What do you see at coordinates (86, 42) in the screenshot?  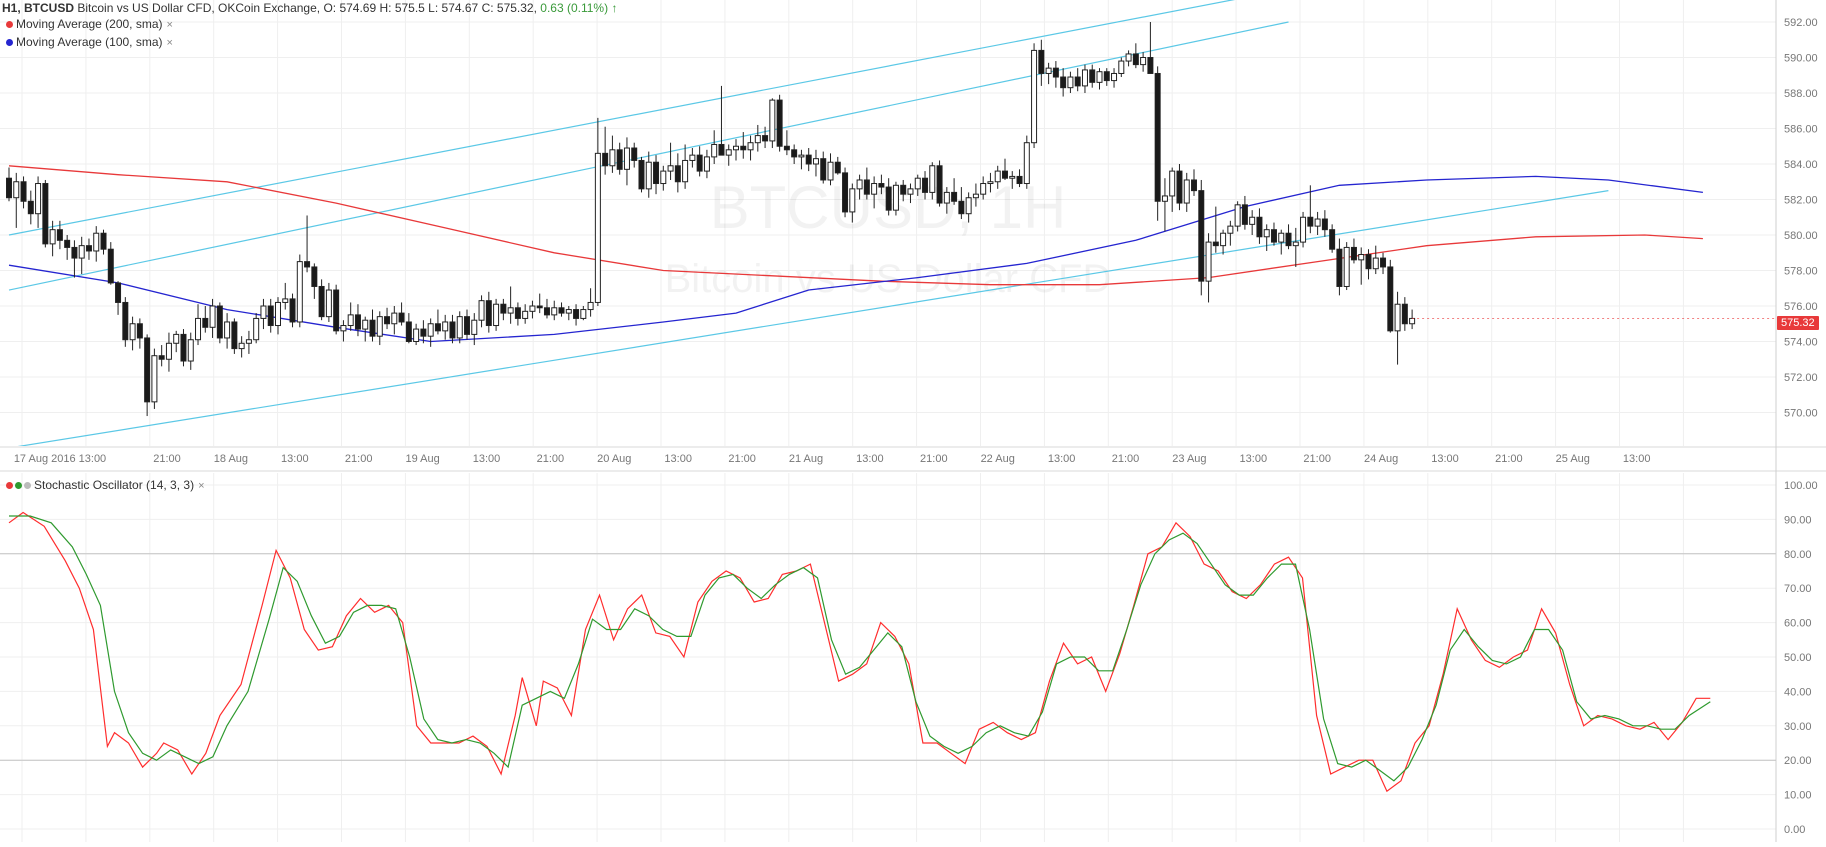 I see `legend-ma100: Moving Average (100, sma) ×` at bounding box center [86, 42].